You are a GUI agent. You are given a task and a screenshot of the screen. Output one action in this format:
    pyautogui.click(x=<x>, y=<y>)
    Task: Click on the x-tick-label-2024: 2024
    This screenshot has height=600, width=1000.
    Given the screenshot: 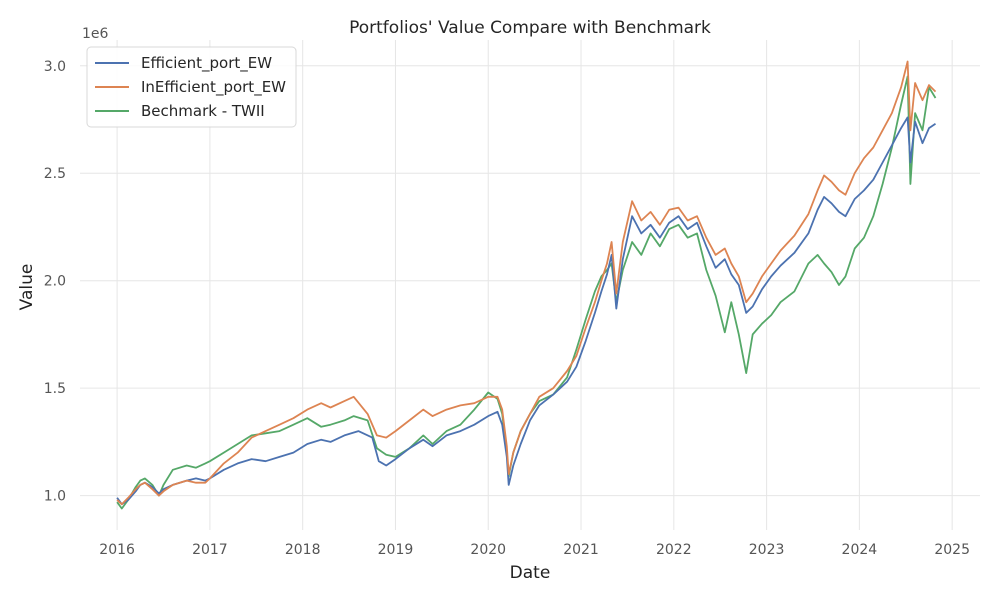 What is the action you would take?
    pyautogui.click(x=860, y=550)
    